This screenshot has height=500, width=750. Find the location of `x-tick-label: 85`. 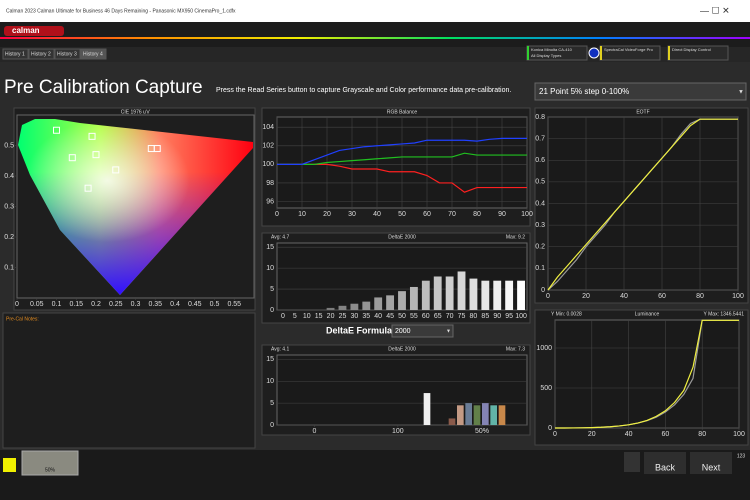

x-tick-label: 85 is located at coordinates (485, 316).